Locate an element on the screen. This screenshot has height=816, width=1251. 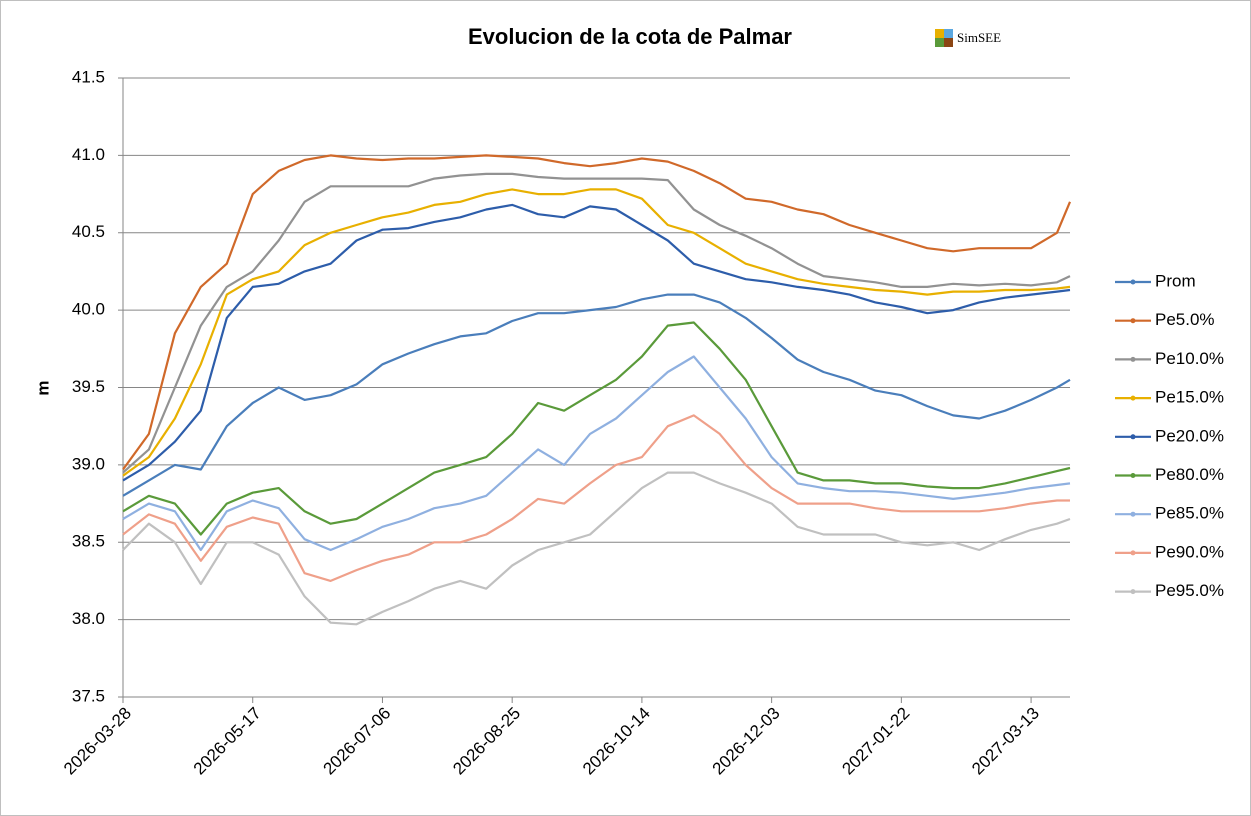
logo-icon is located at coordinates (944, 38).